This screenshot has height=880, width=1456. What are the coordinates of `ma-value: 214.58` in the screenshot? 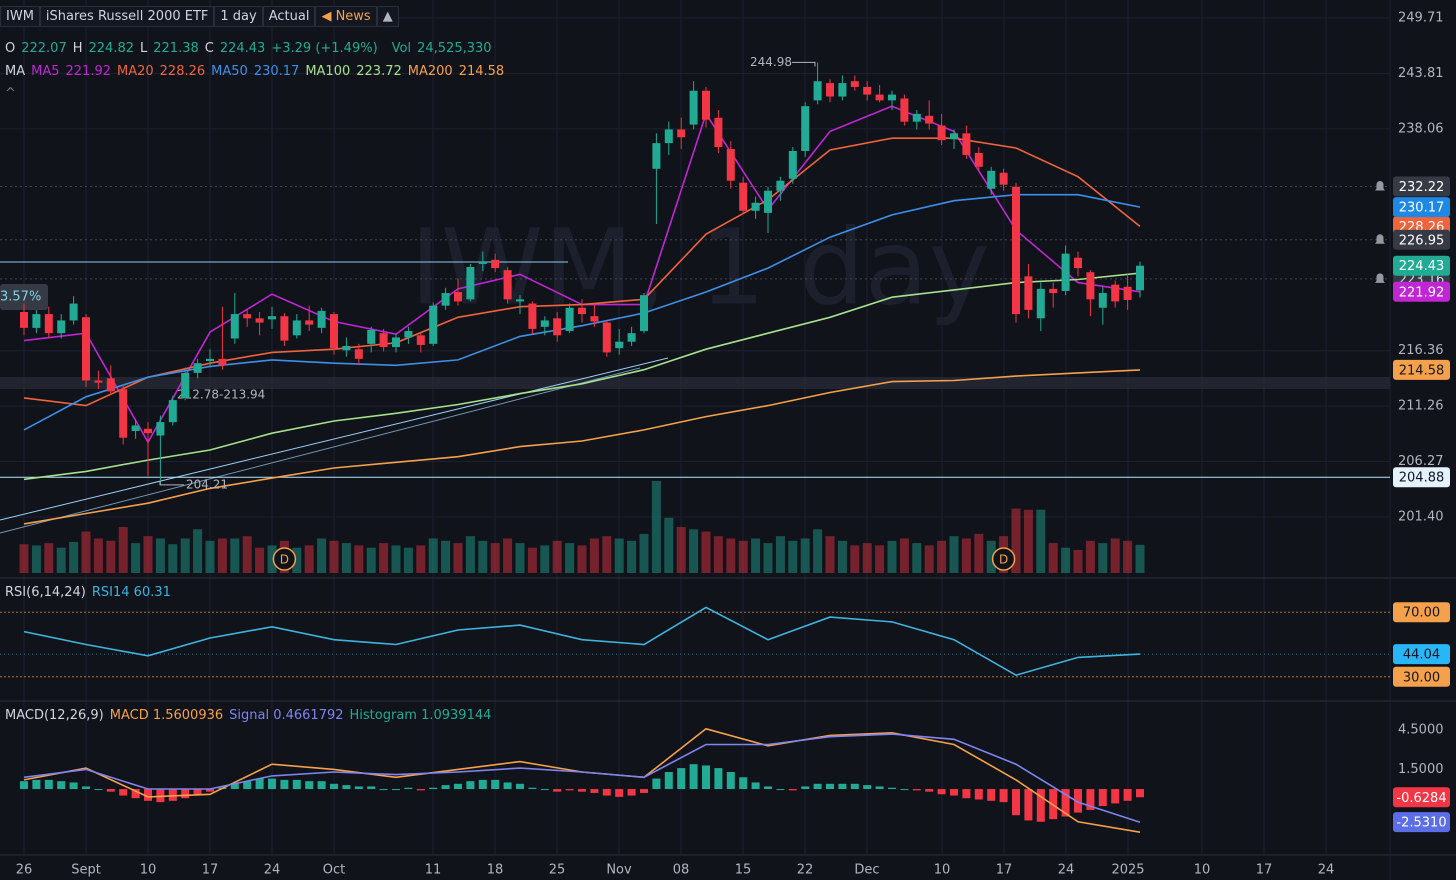 It's located at (481, 71).